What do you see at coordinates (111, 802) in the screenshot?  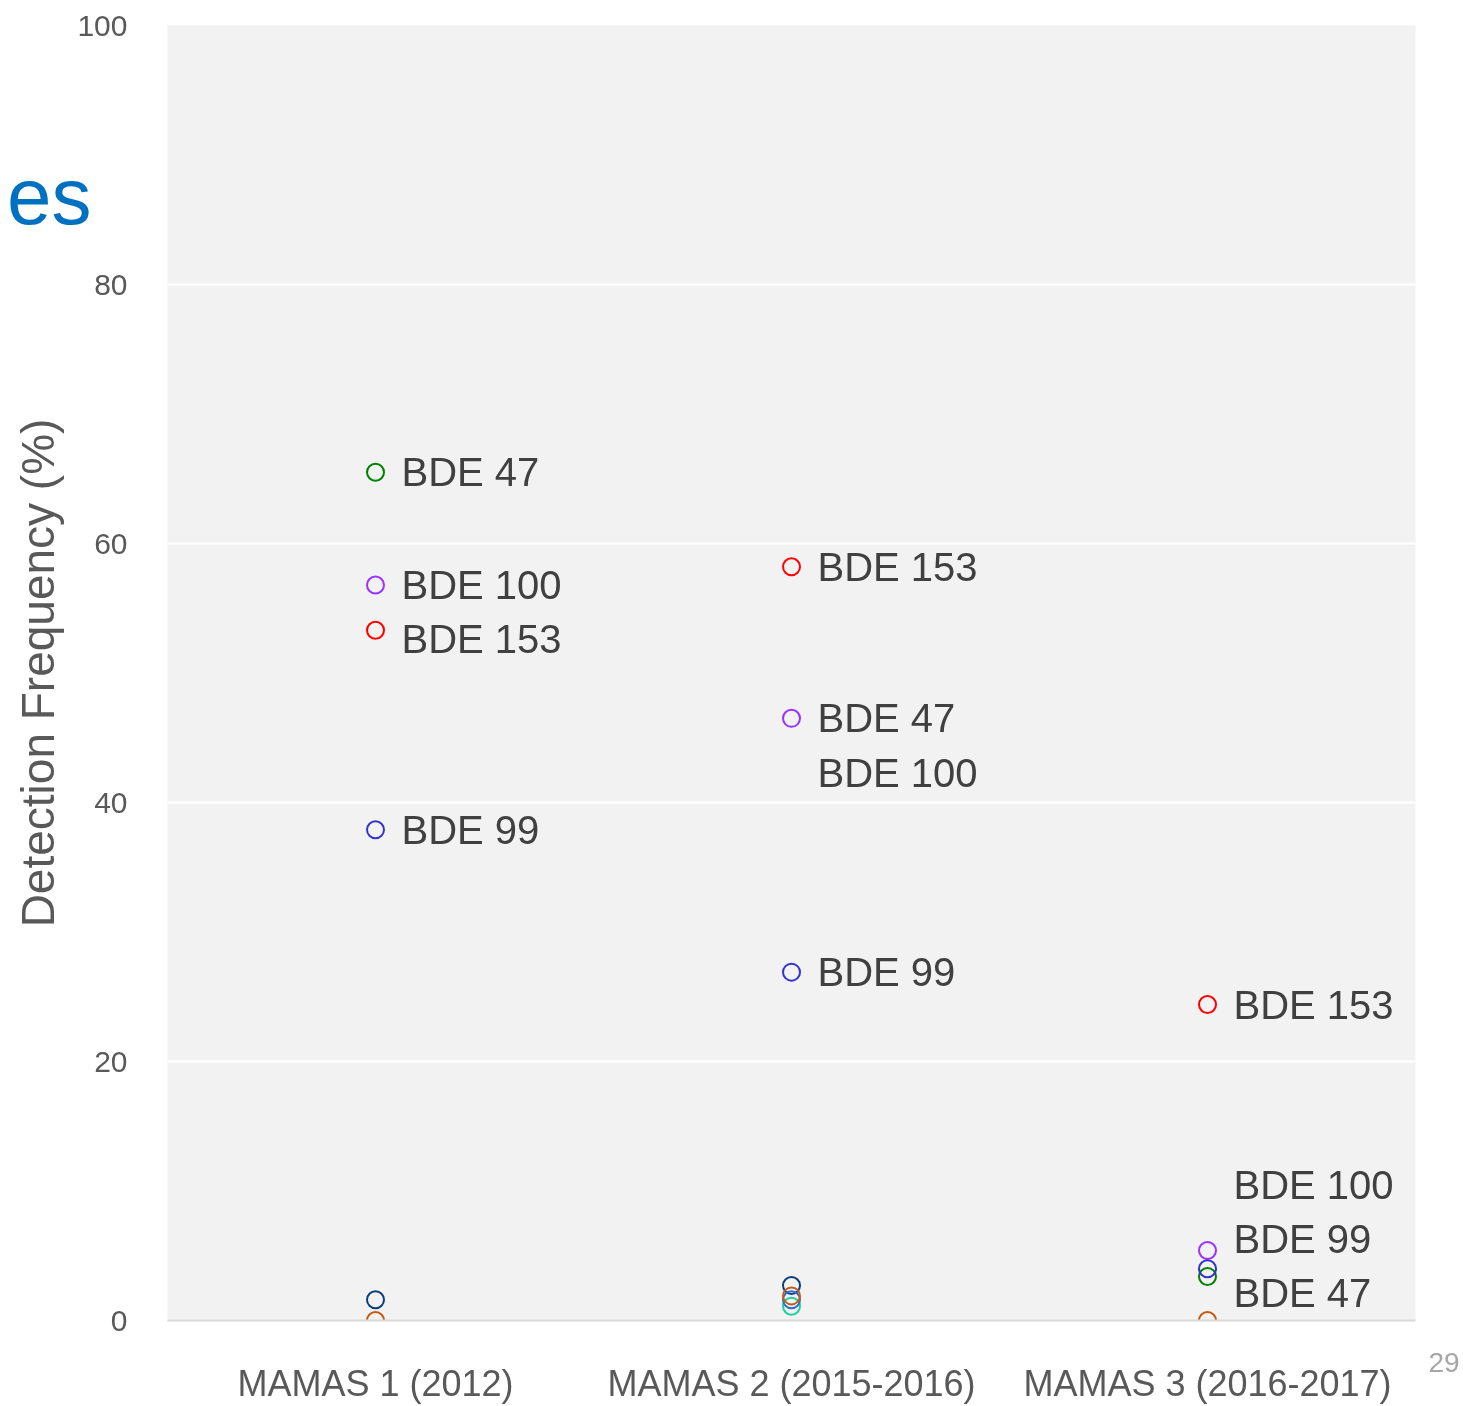 I see `y-tick-label: 40` at bounding box center [111, 802].